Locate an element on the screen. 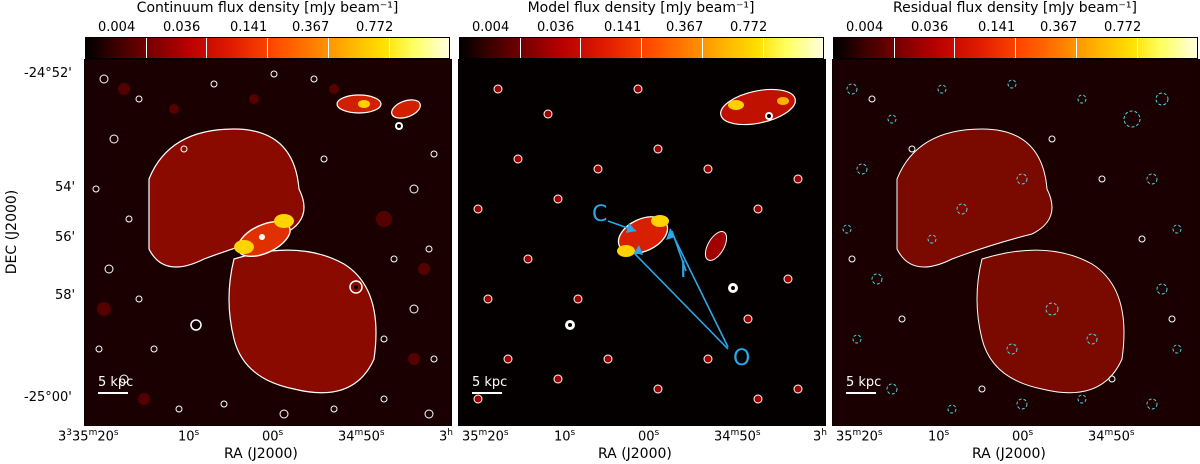  y-axis-title: DEC (J2000) is located at coordinates (12, 232).